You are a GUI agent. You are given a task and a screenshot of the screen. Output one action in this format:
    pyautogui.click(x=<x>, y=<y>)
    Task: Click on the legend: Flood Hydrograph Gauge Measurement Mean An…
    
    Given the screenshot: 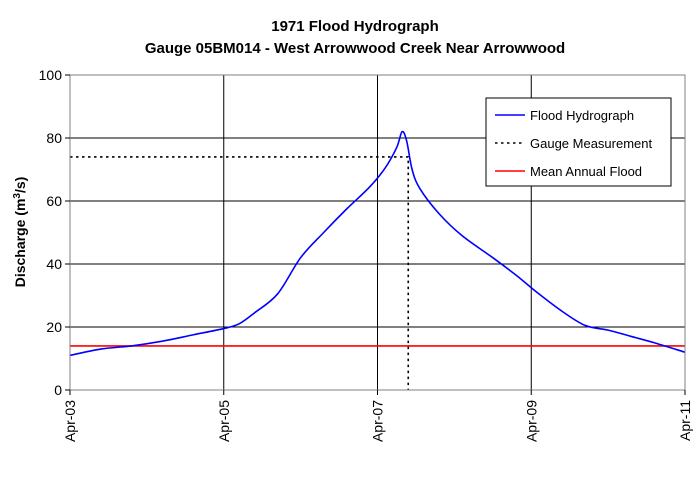 What is the action you would take?
    pyautogui.click(x=578, y=142)
    